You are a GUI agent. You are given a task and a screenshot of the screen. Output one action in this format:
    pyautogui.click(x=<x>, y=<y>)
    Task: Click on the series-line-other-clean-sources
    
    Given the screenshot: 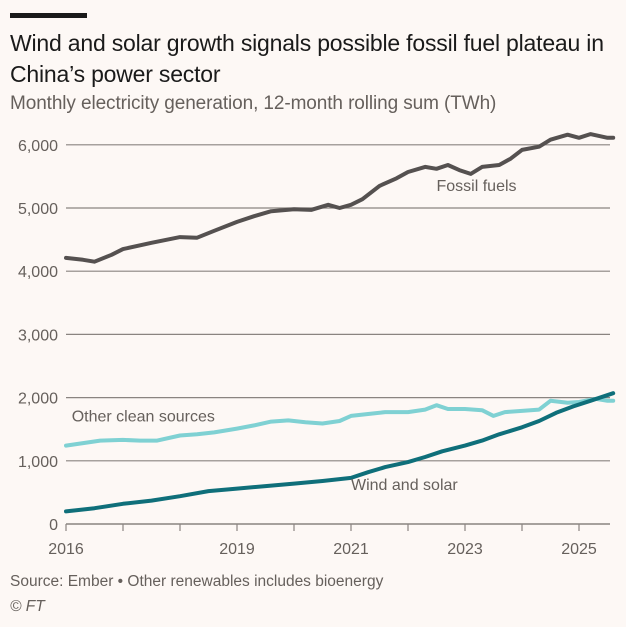 What is the action you would take?
    pyautogui.click(x=340, y=422)
    